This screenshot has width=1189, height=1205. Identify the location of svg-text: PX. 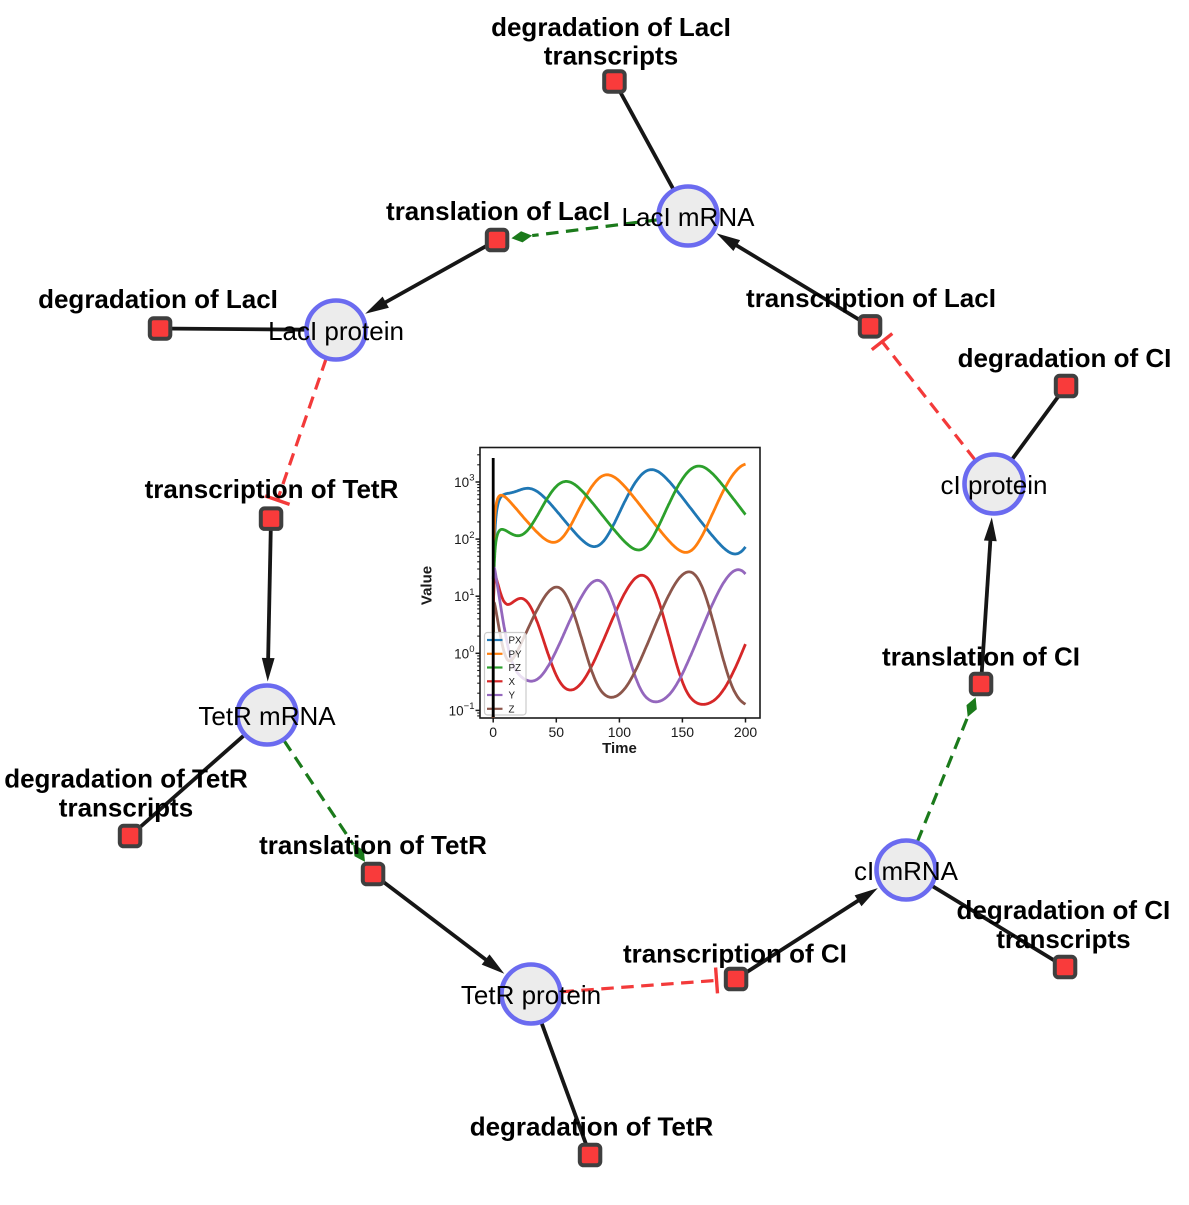
(516, 641).